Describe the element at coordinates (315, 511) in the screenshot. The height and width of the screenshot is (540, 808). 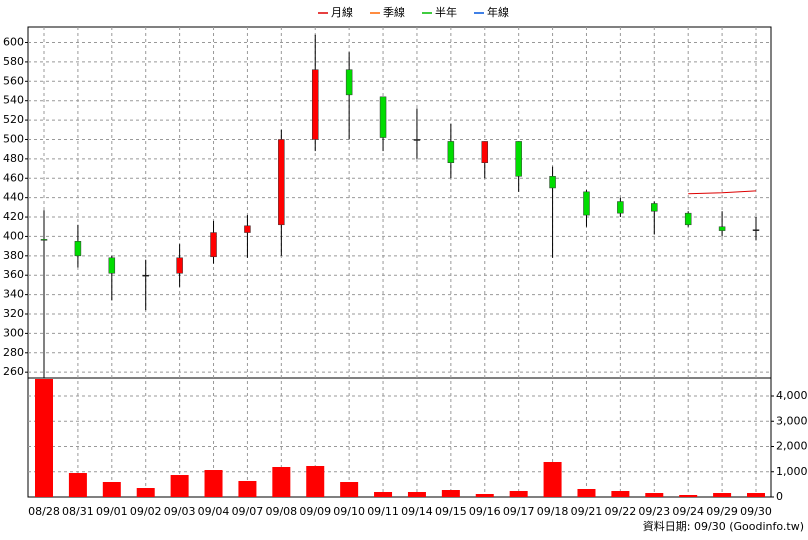
I see `x-tick-label: 09/09` at that location.